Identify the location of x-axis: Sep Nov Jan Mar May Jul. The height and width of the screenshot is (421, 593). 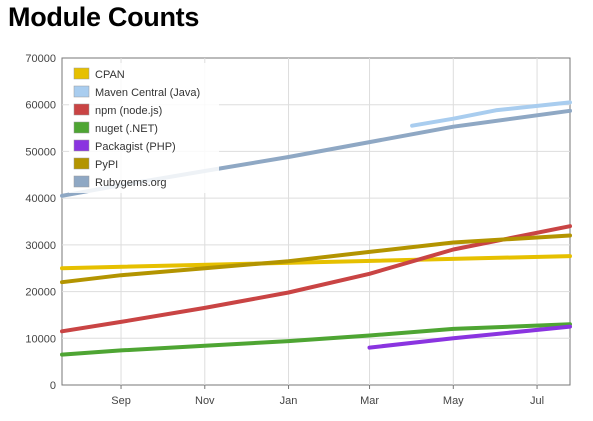
(327, 396).